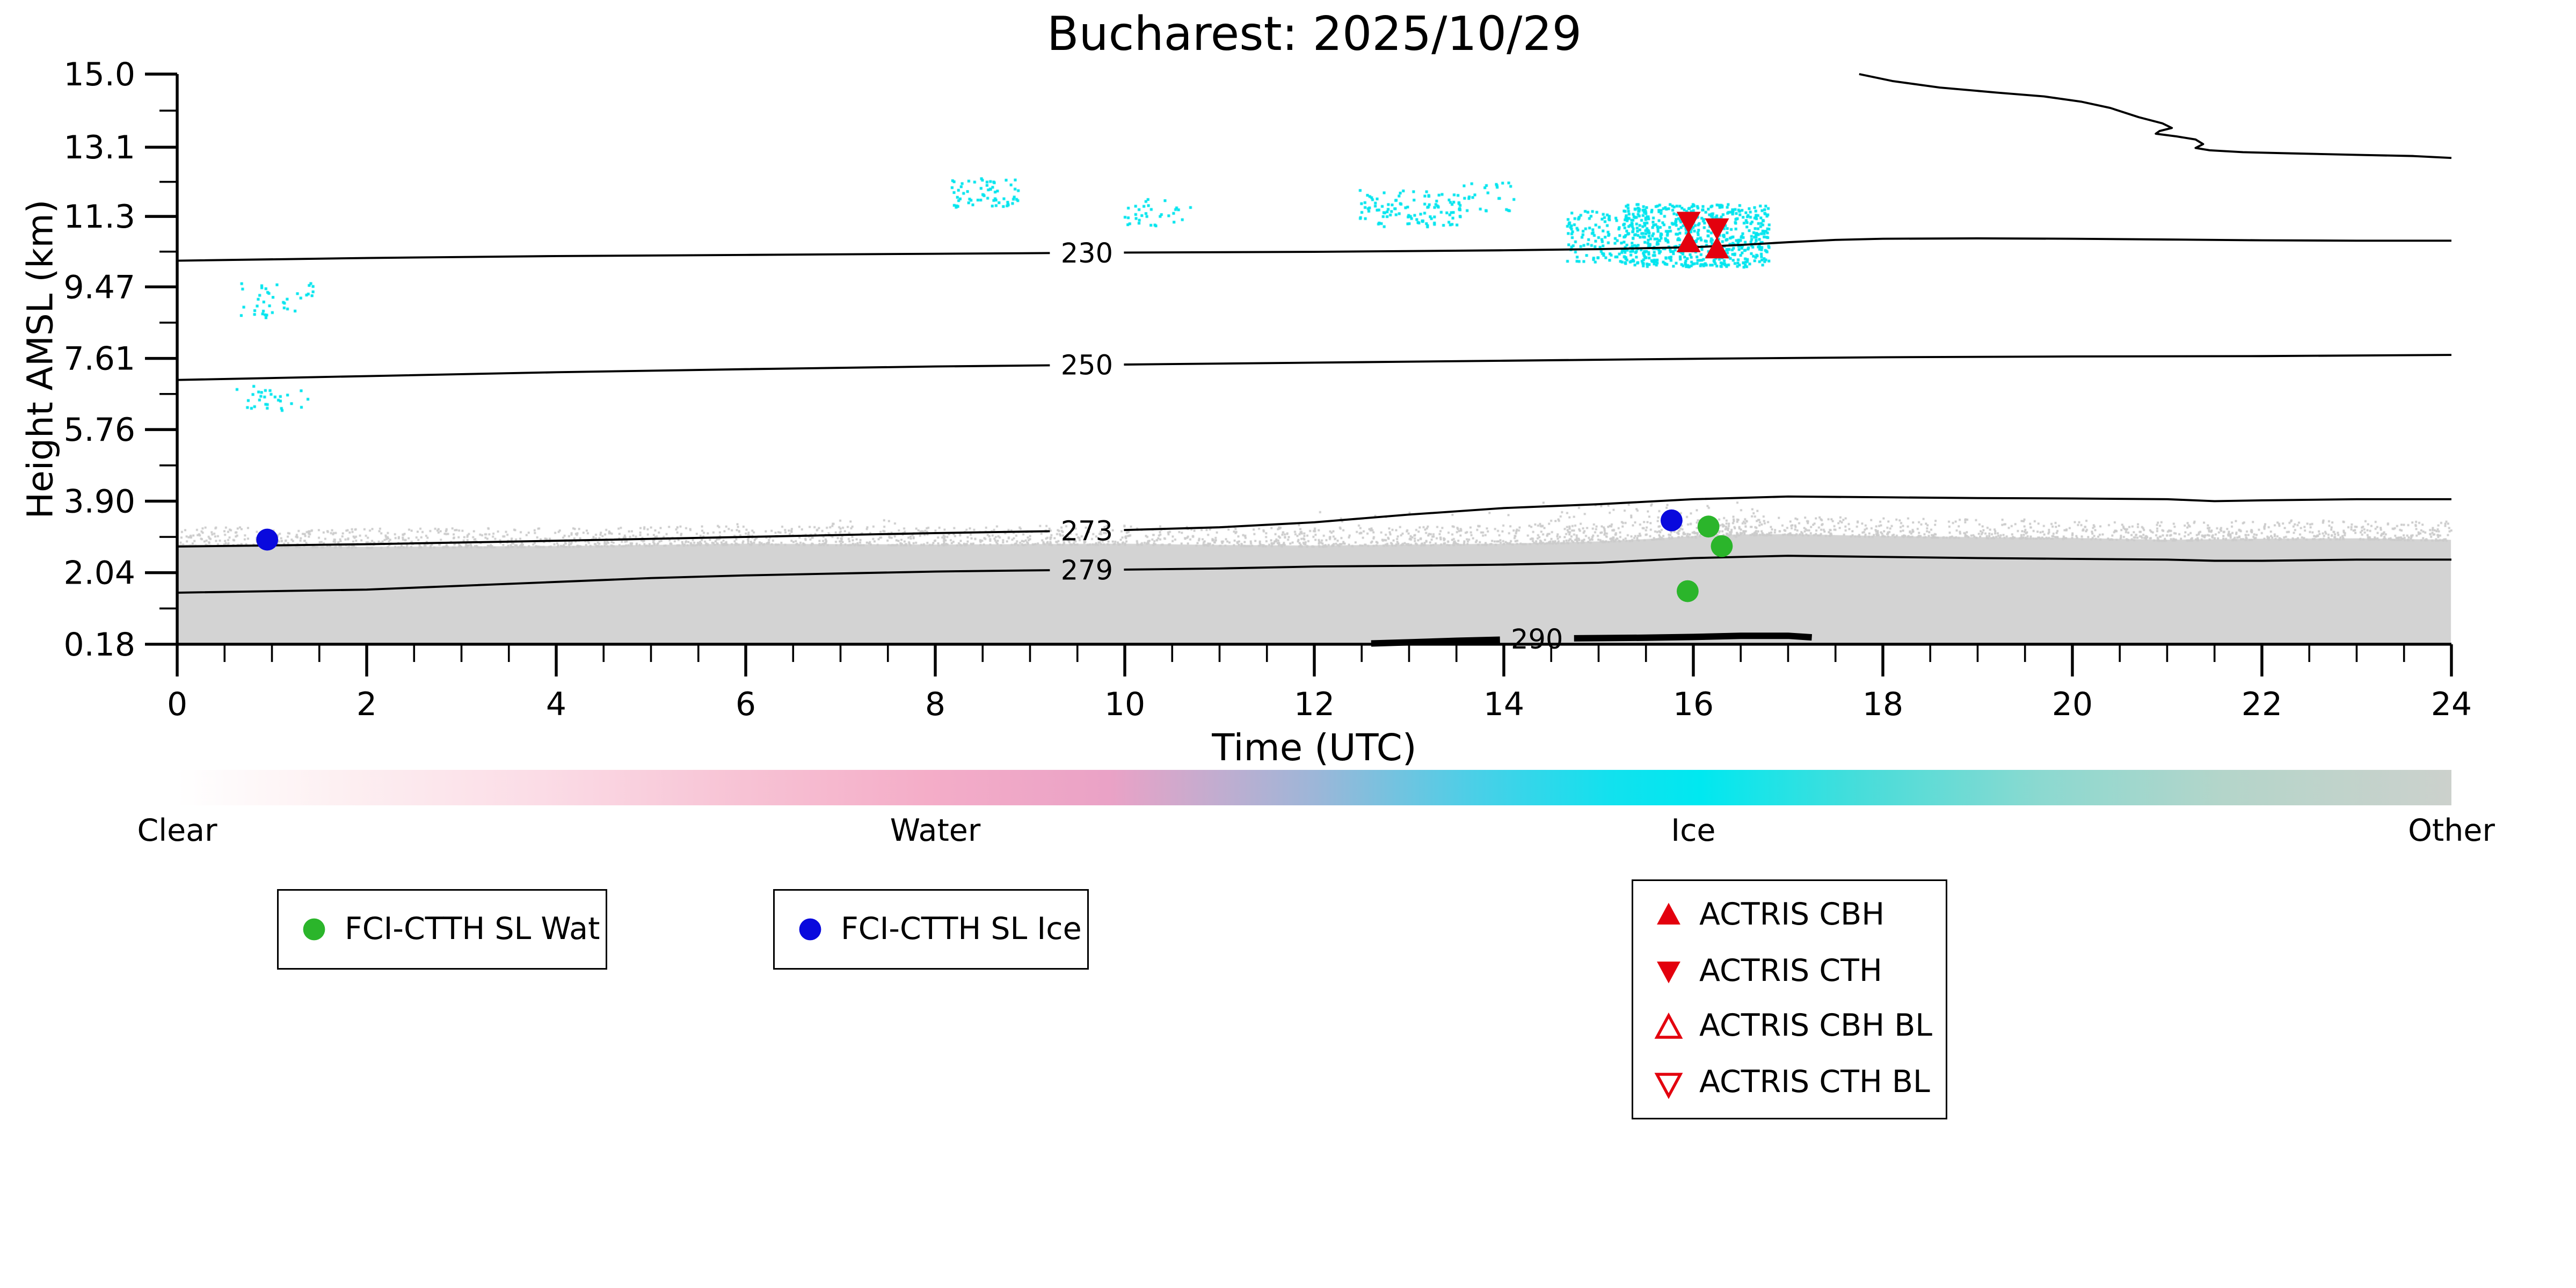 The width and height of the screenshot is (2576, 1288). What do you see at coordinates (1124, 704) in the screenshot?
I see `x-tick-label: 10` at bounding box center [1124, 704].